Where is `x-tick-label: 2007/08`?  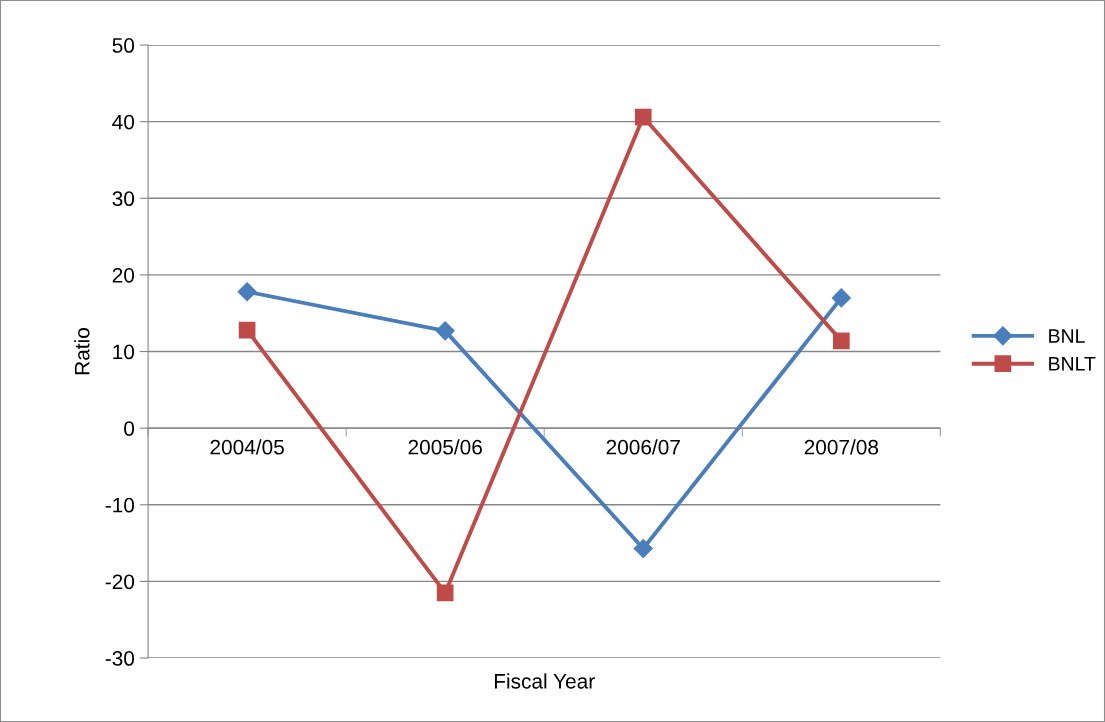
x-tick-label: 2007/08 is located at coordinates (841, 447).